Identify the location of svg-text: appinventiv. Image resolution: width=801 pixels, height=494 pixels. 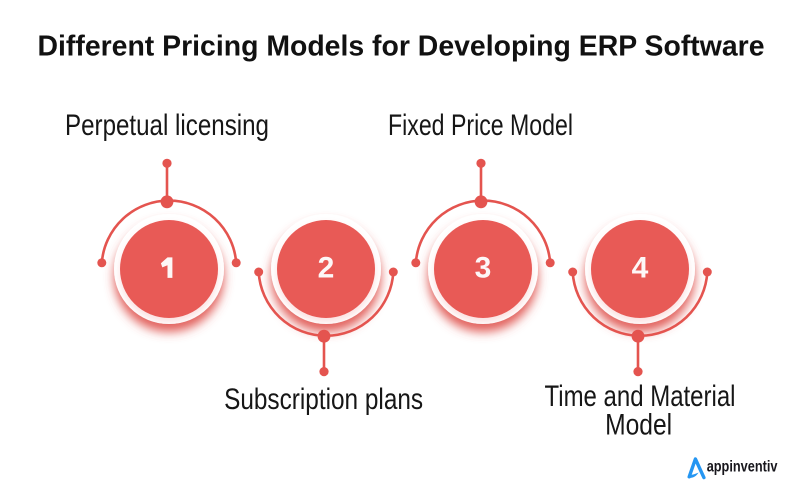
(742, 466).